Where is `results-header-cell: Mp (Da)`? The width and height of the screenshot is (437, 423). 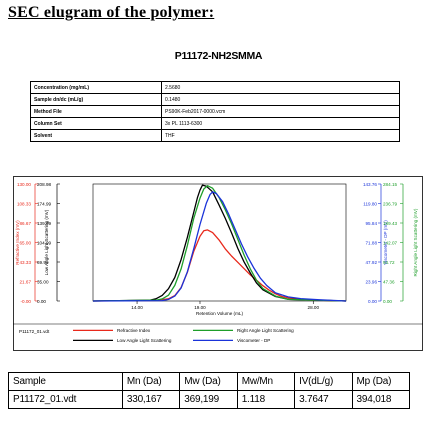 results-header-cell: Mp (Da) is located at coordinates (381, 381).